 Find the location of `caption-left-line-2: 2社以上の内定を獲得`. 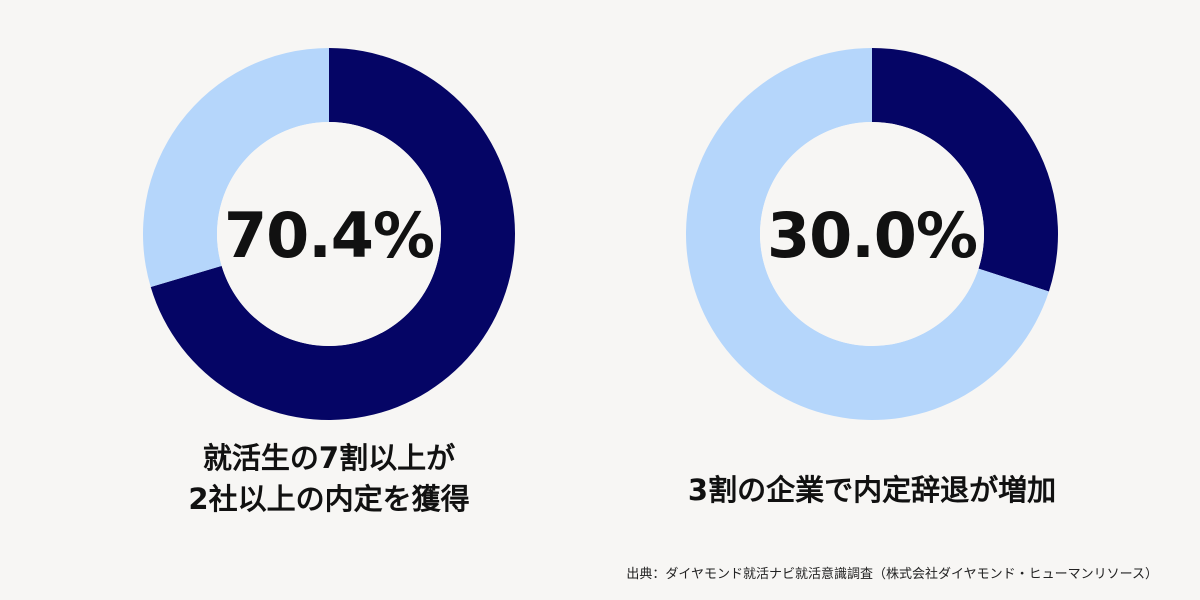

caption-left-line-2: 2社以上の内定を獲得 is located at coordinates (329, 499).